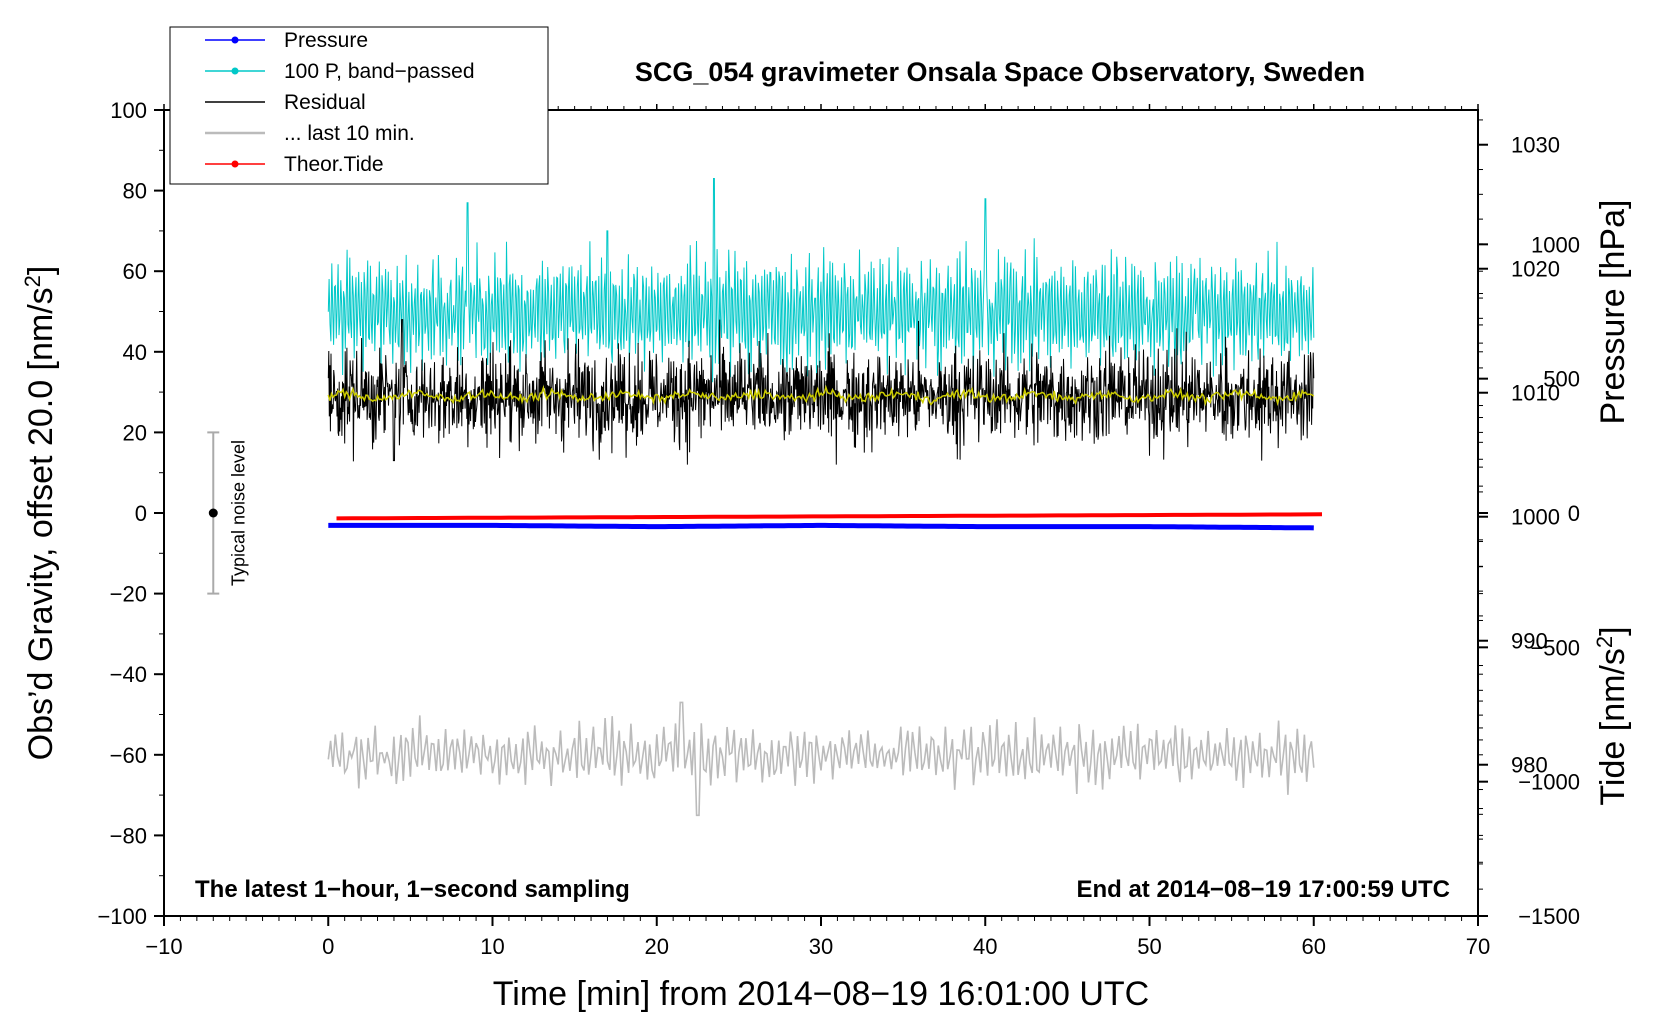  Describe the element at coordinates (1535, 393) in the screenshot. I see `pressure-tick-label: 1010` at that location.